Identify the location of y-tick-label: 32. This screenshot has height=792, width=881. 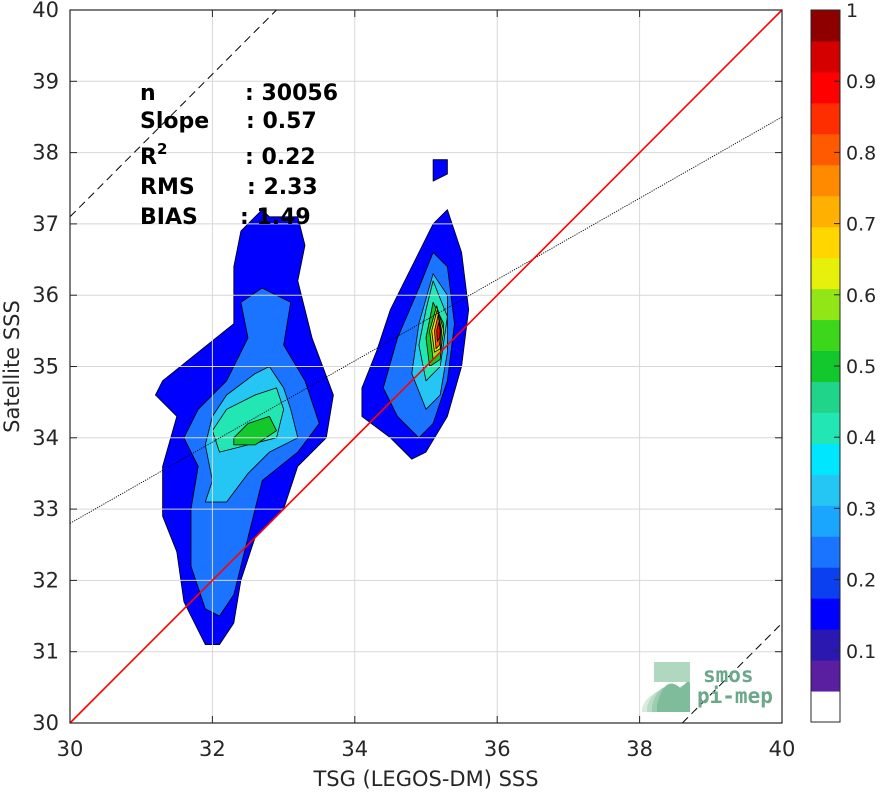
(45, 580).